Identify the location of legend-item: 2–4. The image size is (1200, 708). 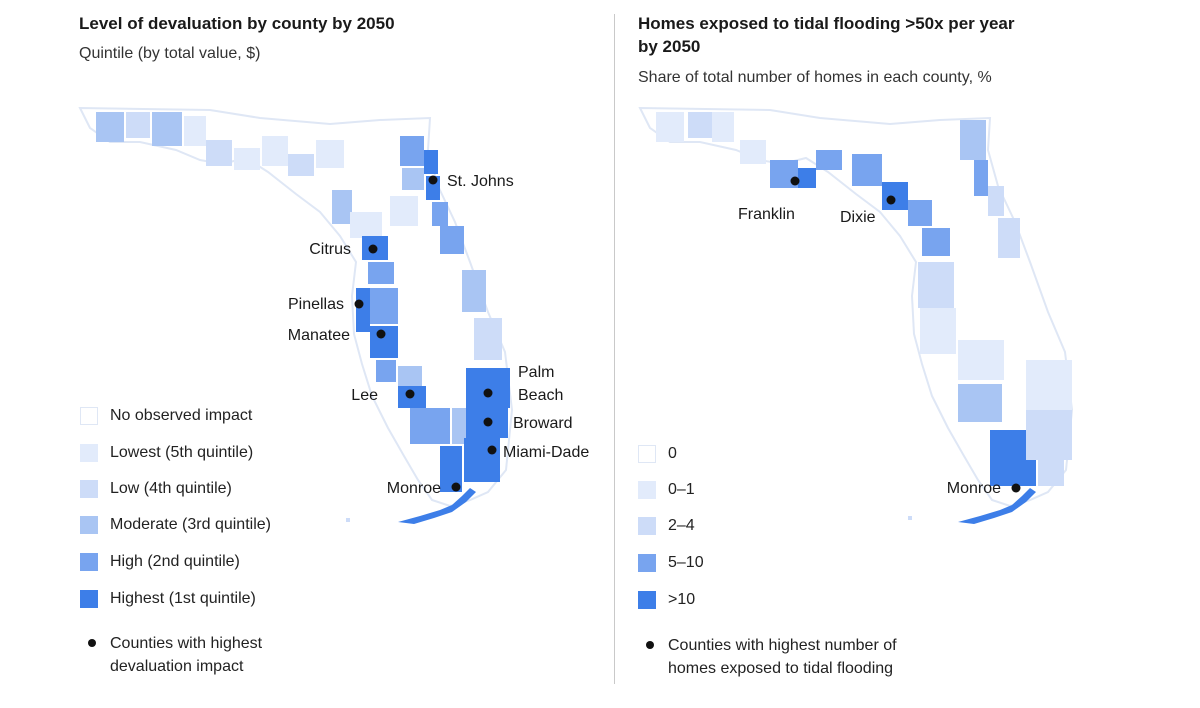
(666, 526).